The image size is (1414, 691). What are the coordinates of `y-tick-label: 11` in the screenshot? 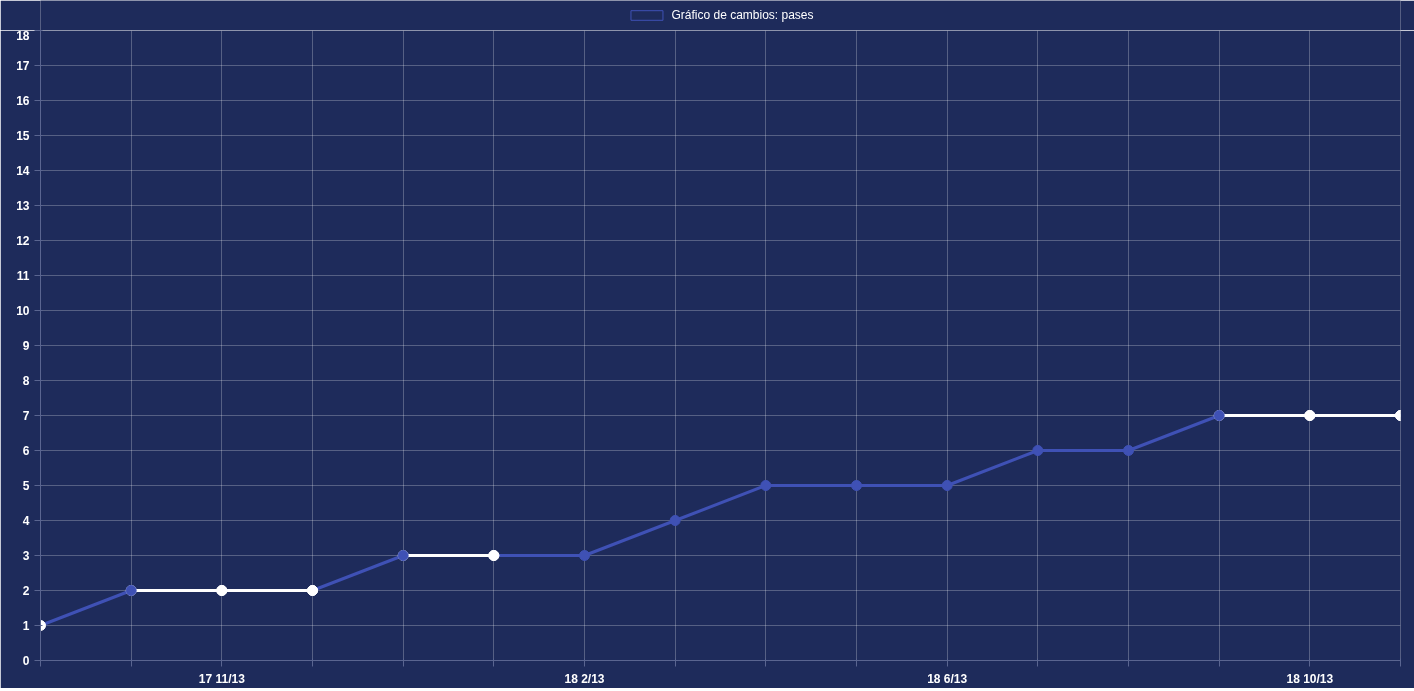 It's located at (23, 276).